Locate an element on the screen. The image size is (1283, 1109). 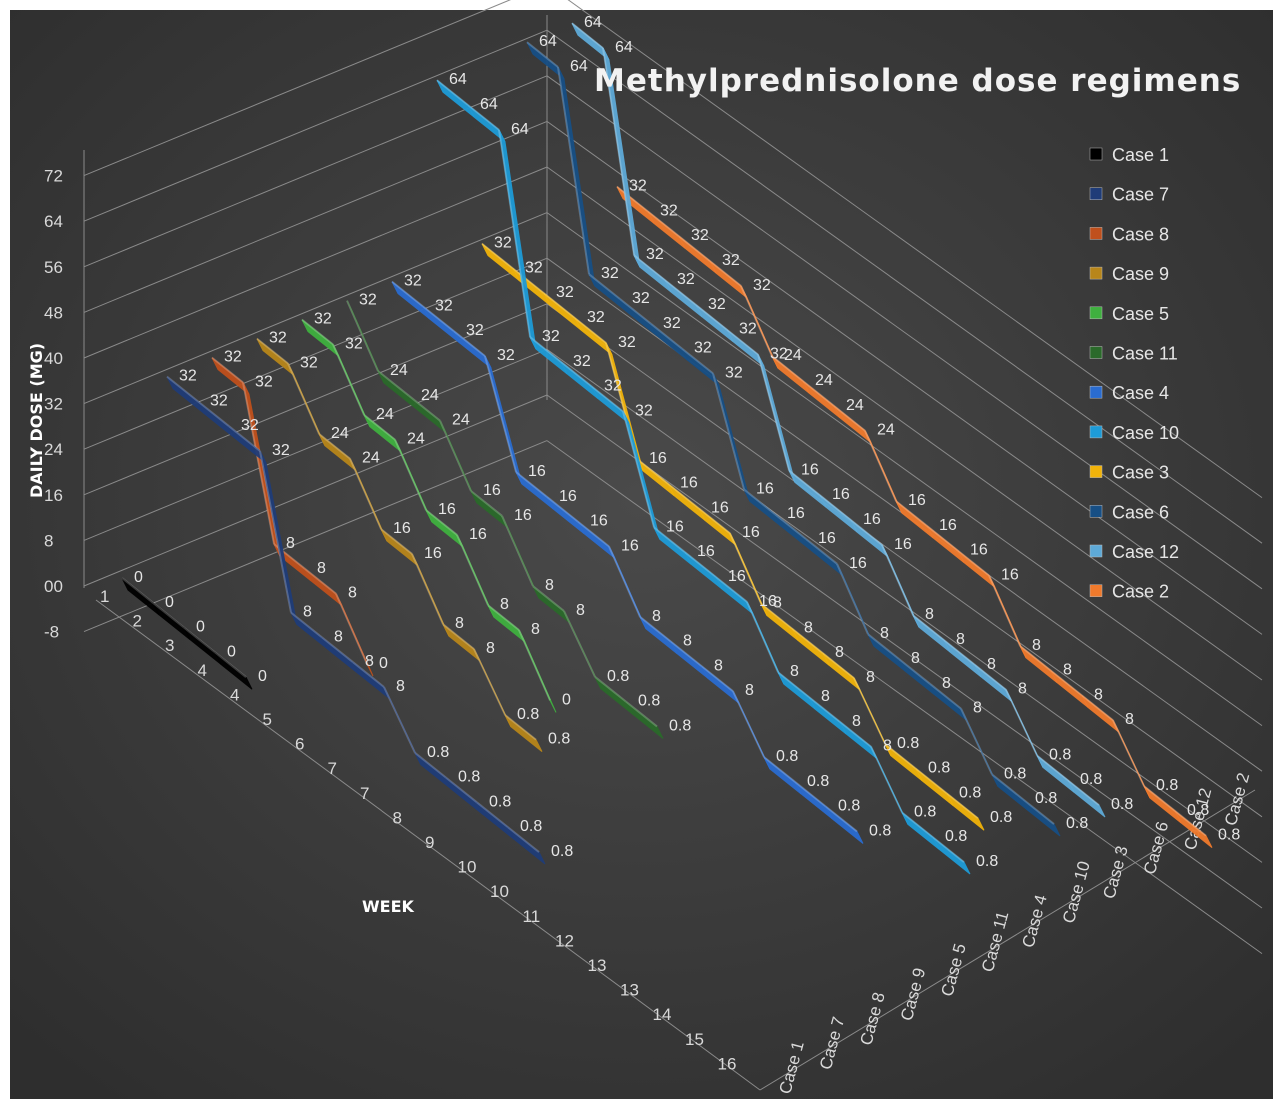
series-case-9: 32 32 24 24 16 16 8 8 0.8 0.8 is located at coordinates (413, 541).